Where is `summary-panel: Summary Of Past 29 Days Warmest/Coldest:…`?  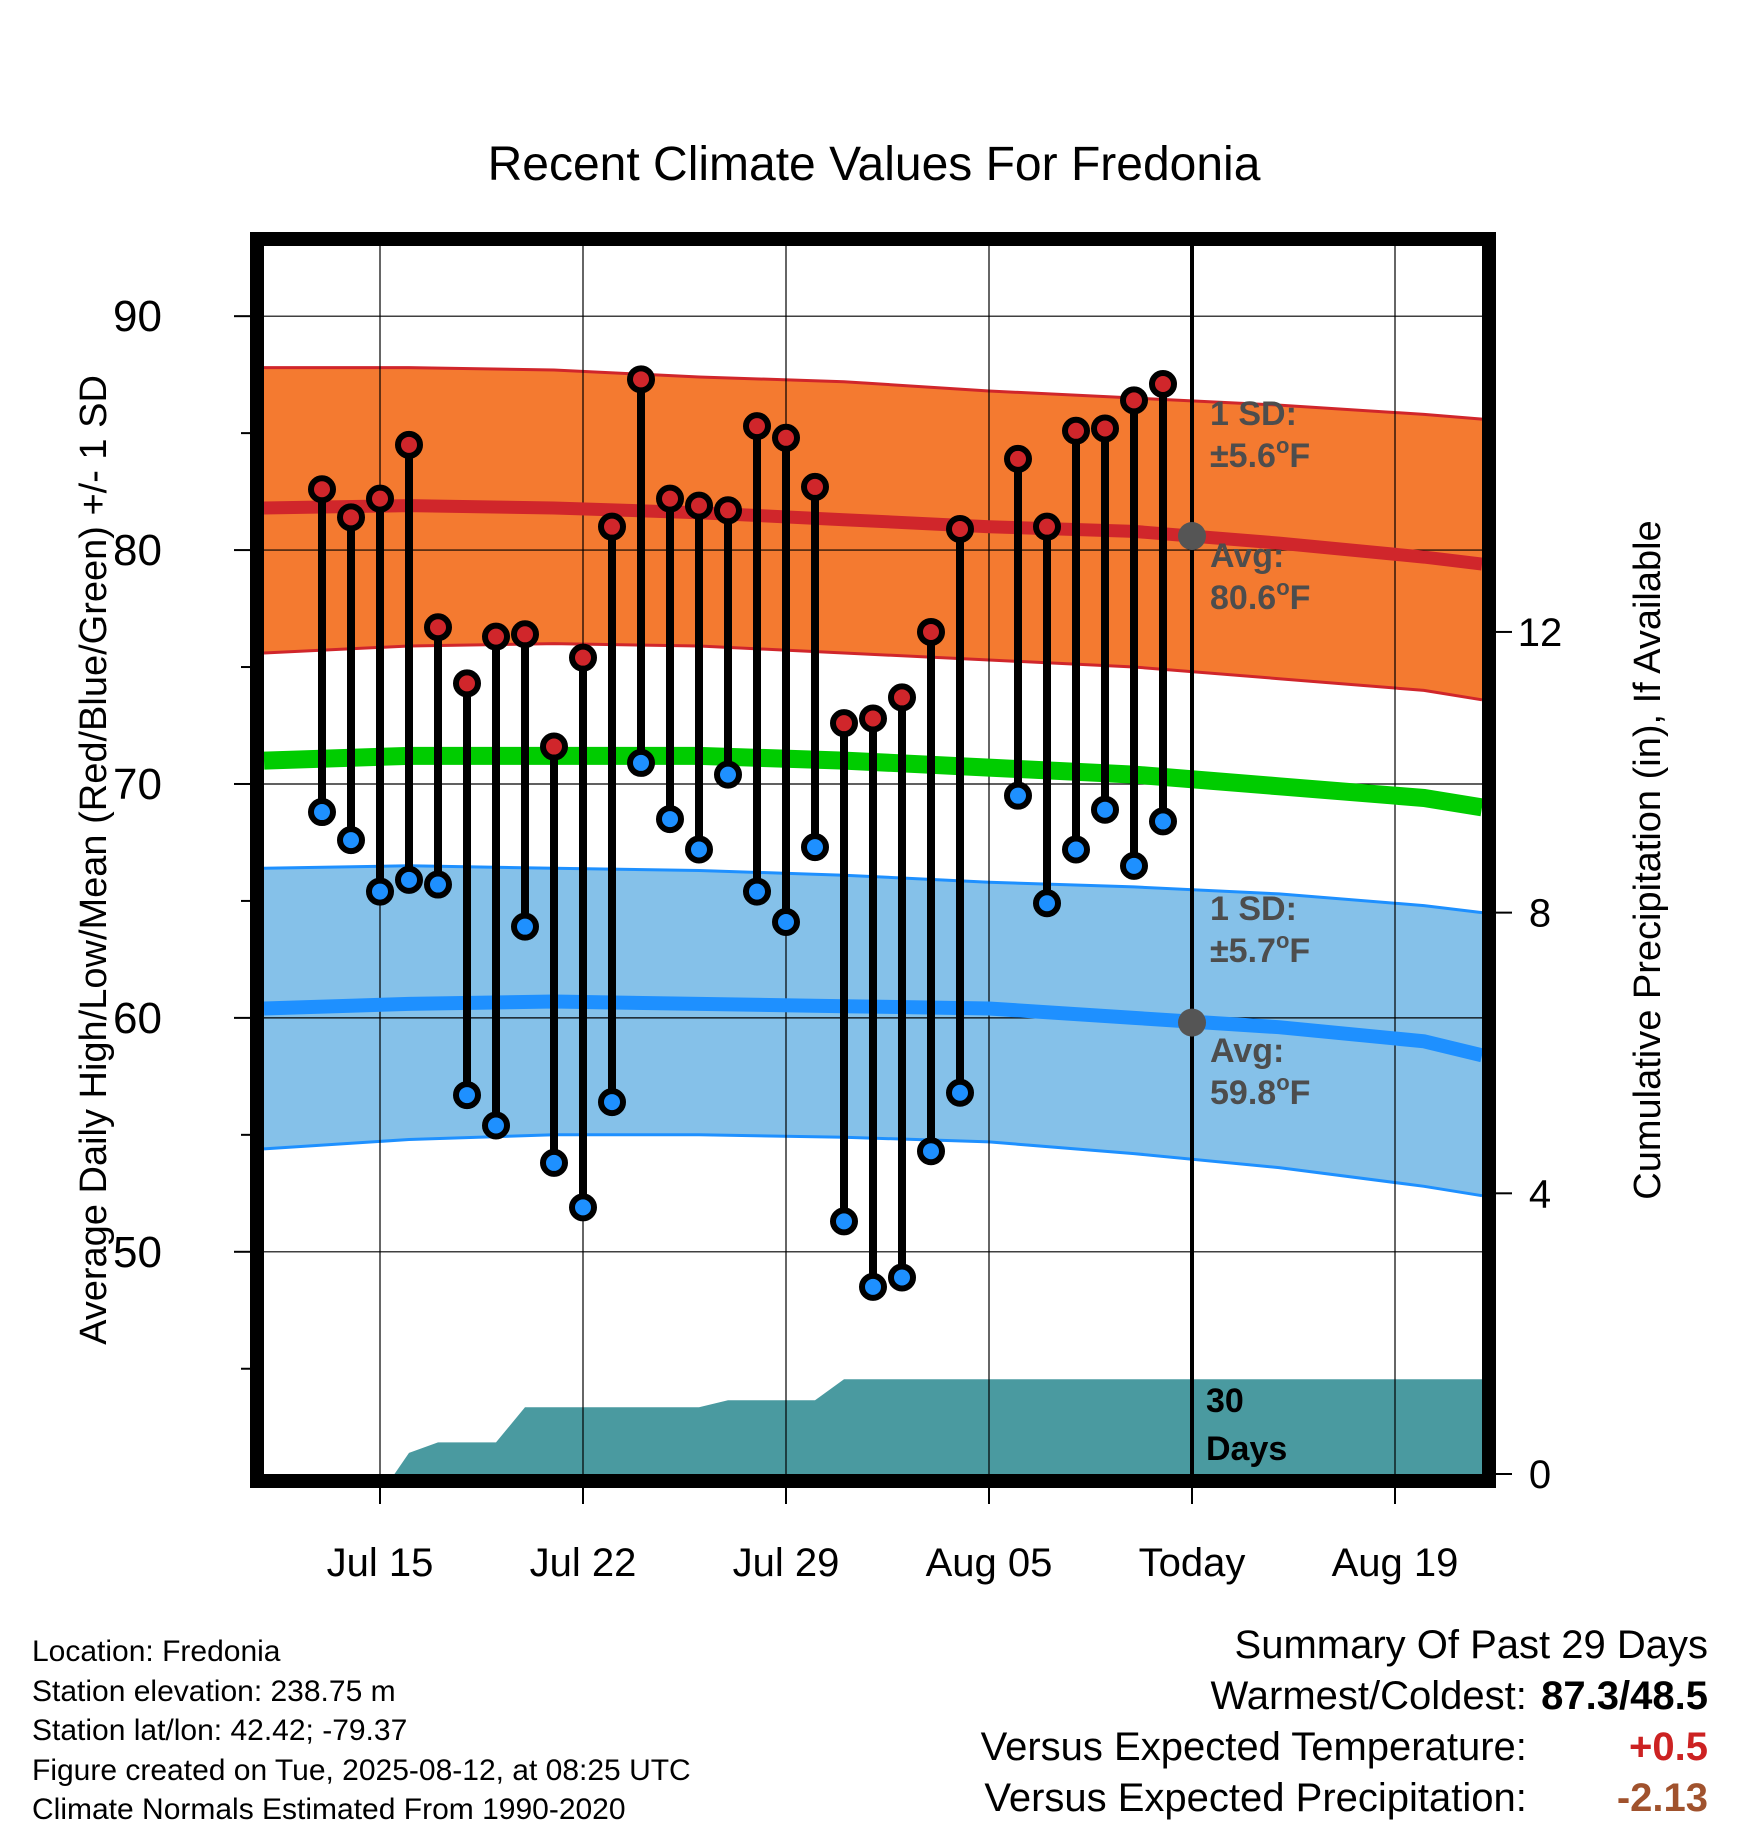 summary-panel: Summary Of Past 29 Days Warmest/Coldest:… is located at coordinates (1344, 1722).